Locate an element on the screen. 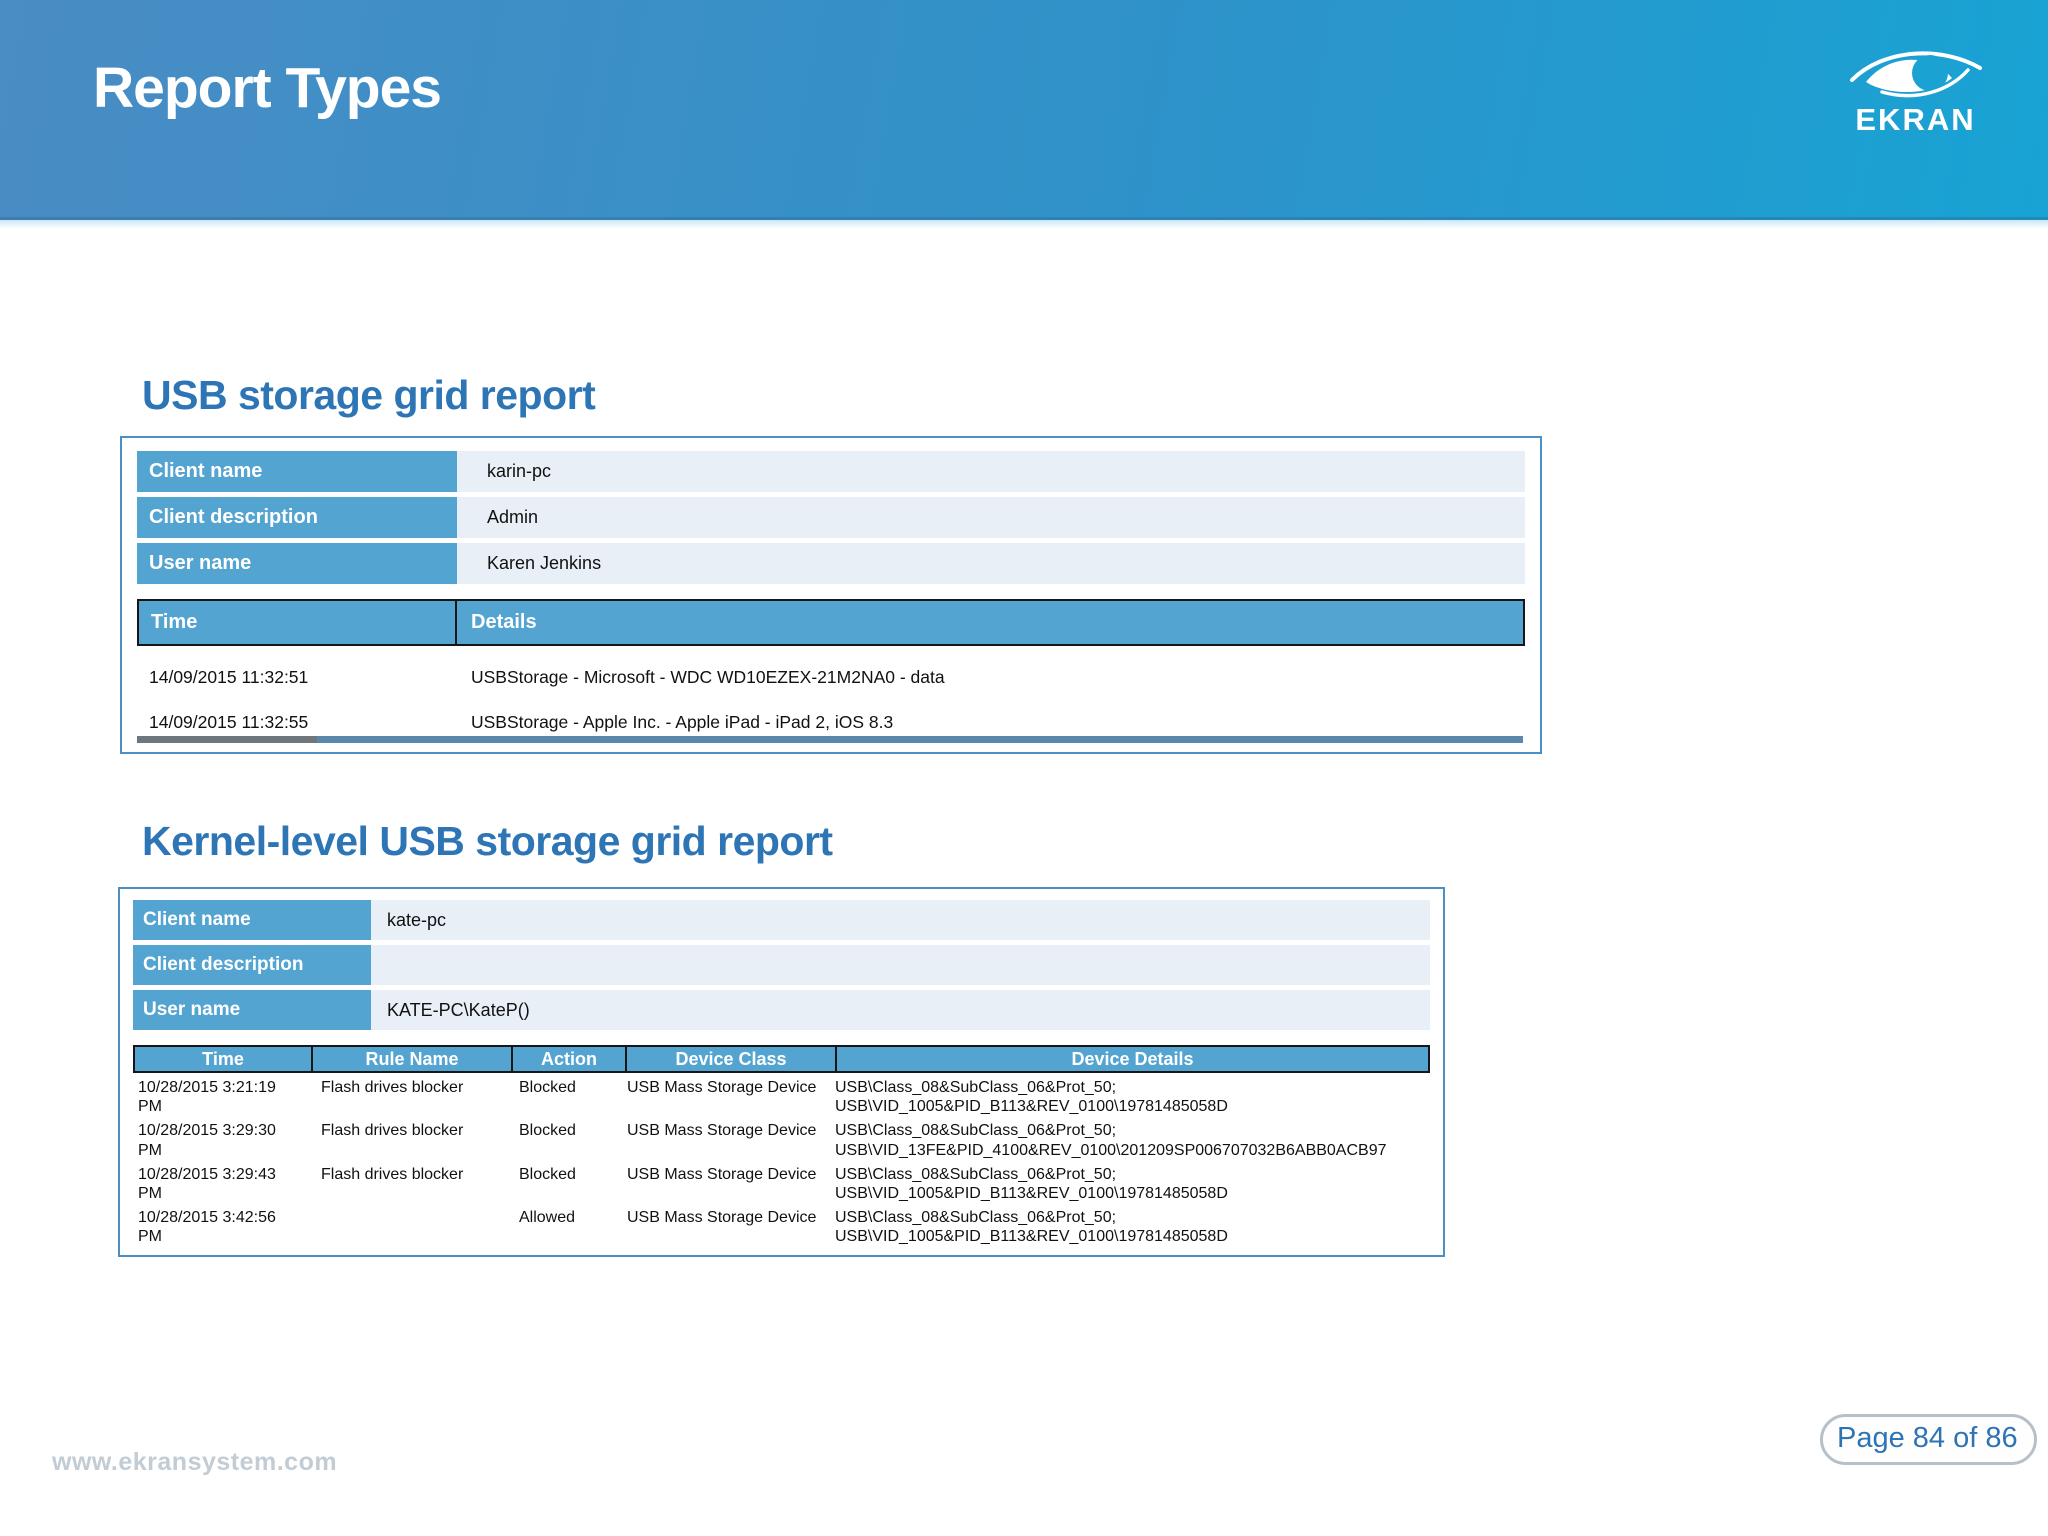 The image size is (2048, 1536). info-row: User name Karen Jenkins is located at coordinates (831, 563).